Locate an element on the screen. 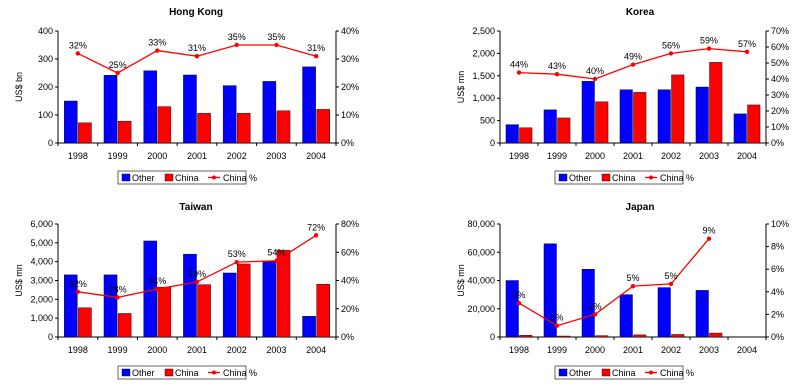 This screenshot has height=389, width=797. data-label-china-pct: 2% is located at coordinates (594, 306).